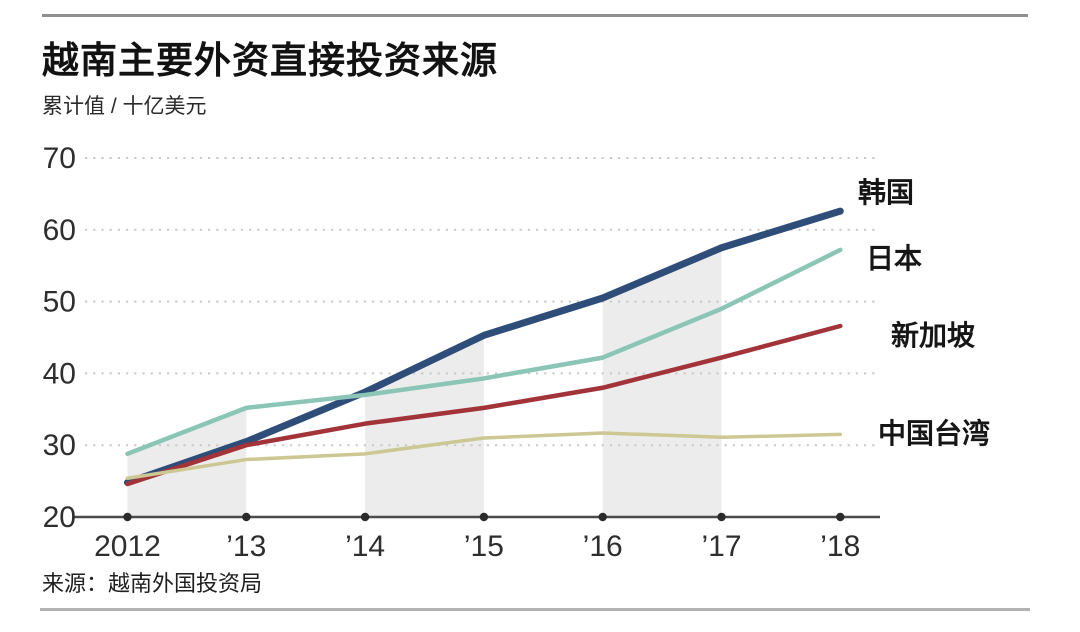 The image size is (1080, 632). What do you see at coordinates (124, 106) in the screenshot?
I see `chart-units-subtitle: 累计值 / 十亿美元` at bounding box center [124, 106].